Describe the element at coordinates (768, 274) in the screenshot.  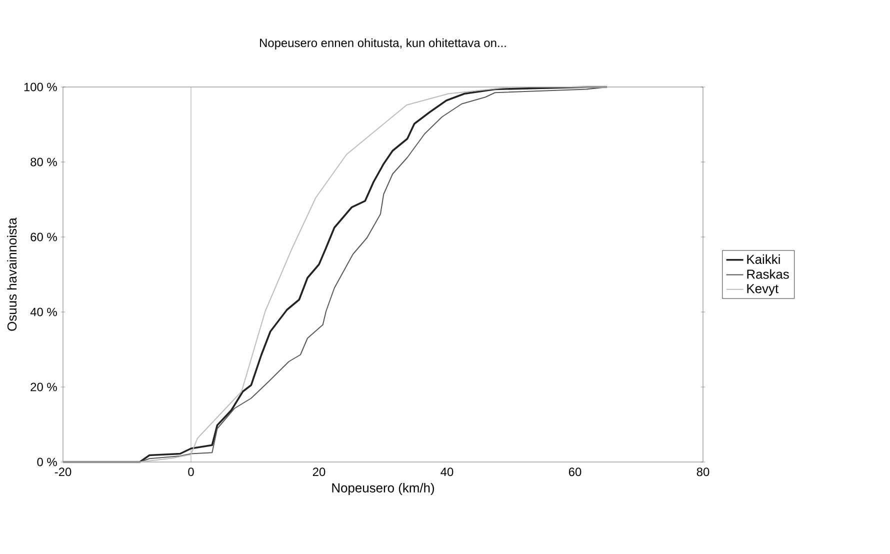
I see `legend-label: Raskas` at that location.